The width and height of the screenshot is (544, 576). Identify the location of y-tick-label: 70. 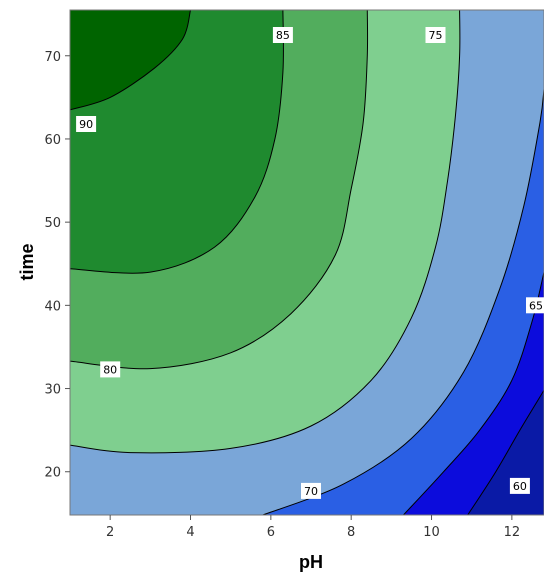
(52, 57).